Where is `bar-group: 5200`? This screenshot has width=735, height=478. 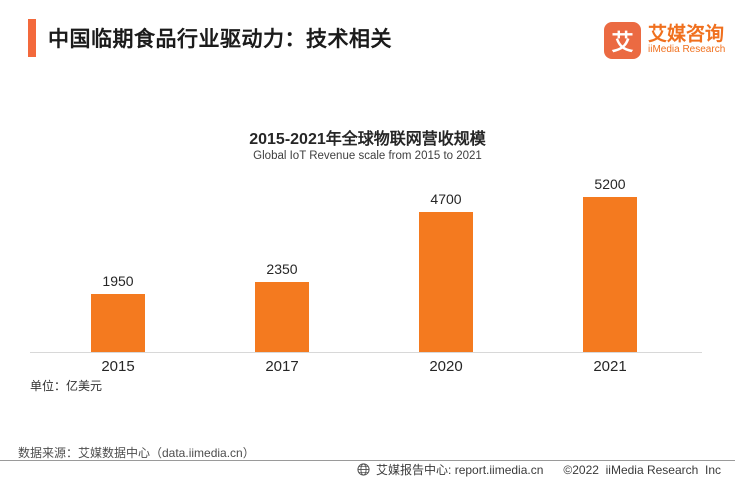
bar-group: 5200 is located at coordinates (610, 261).